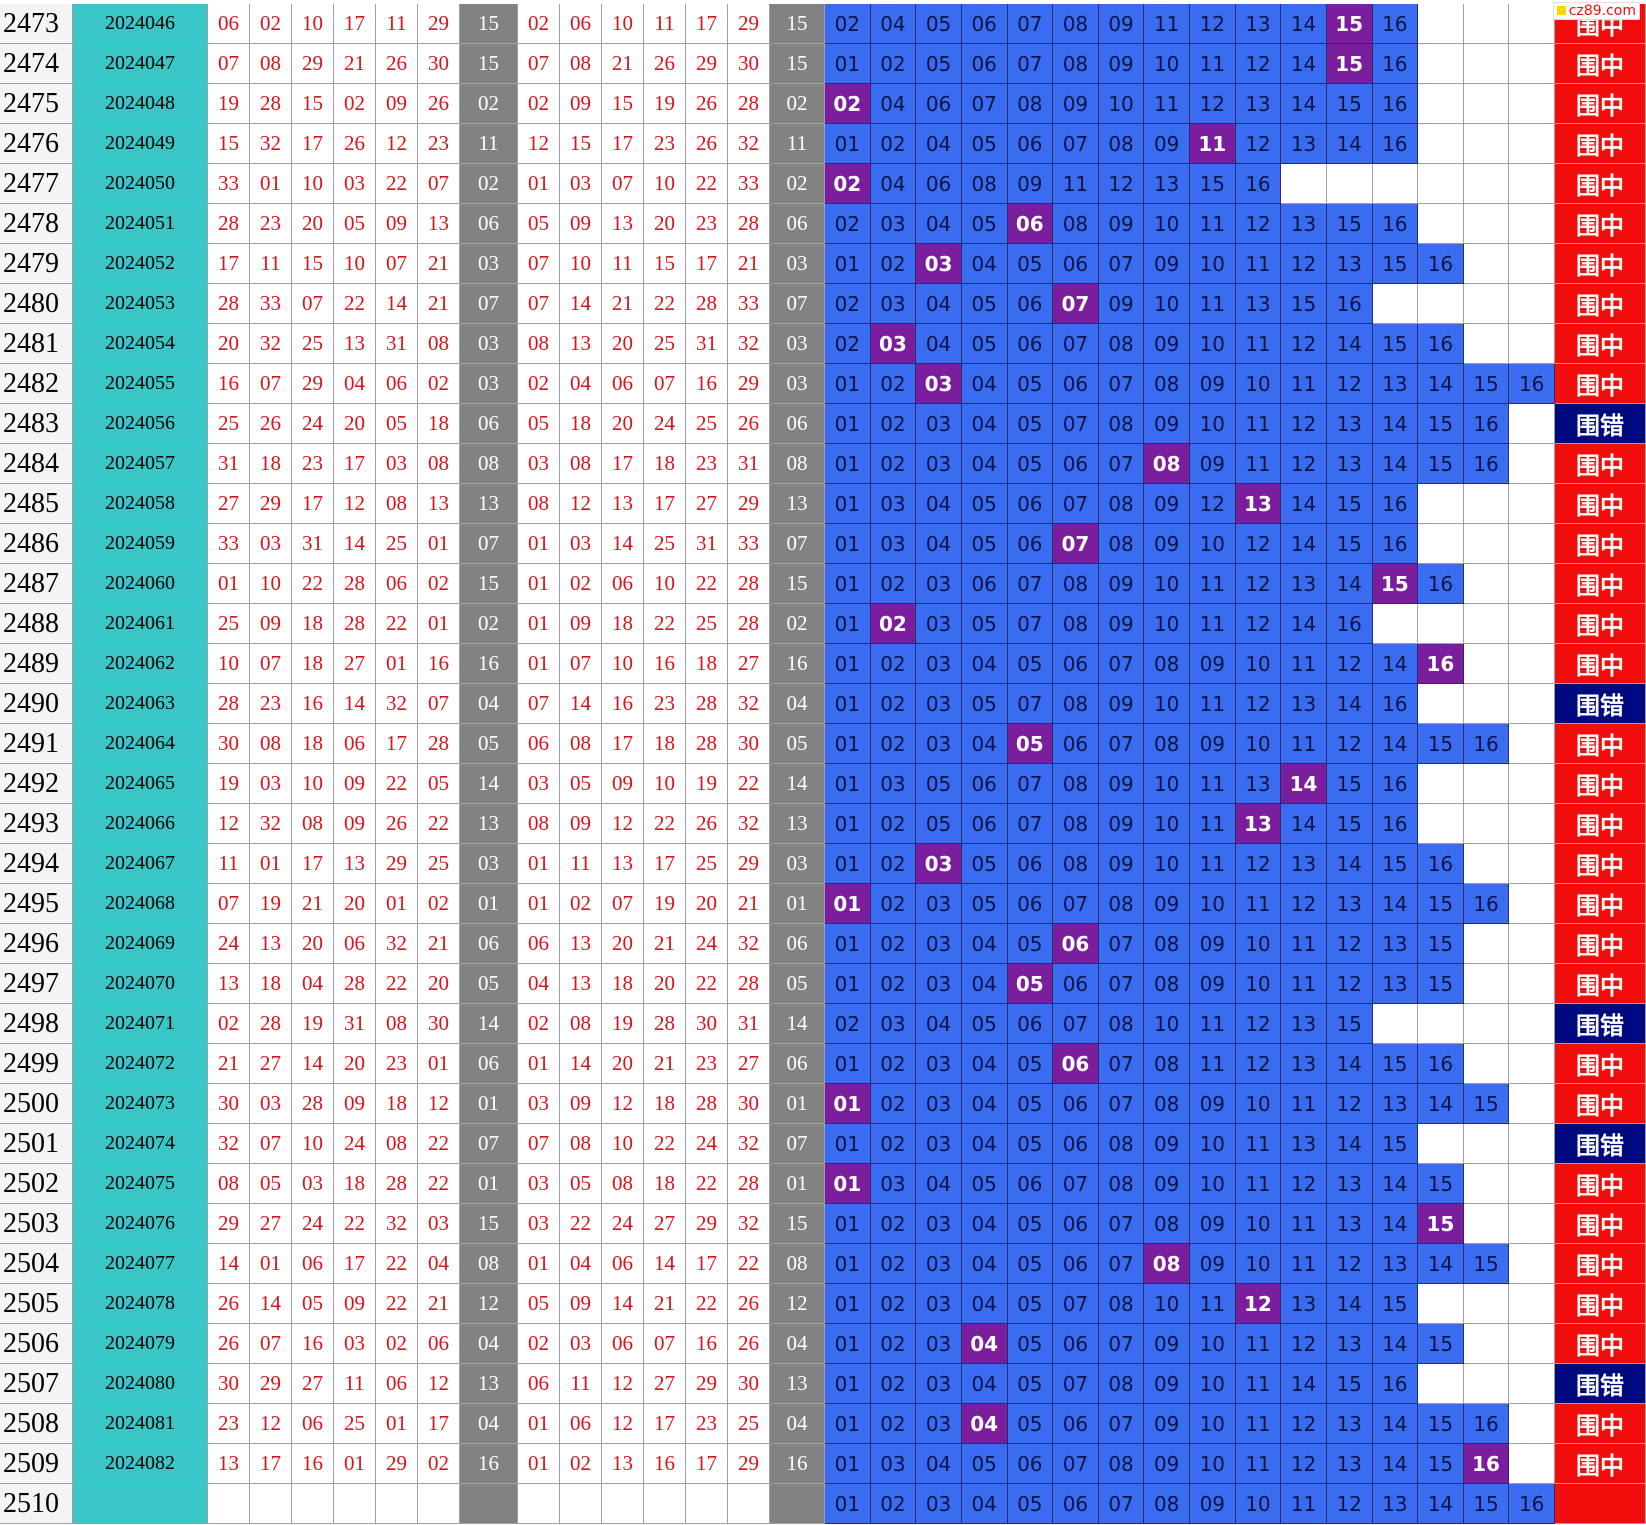 Image resolution: width=1646 pixels, height=1525 pixels. I want to click on draw-number: 17, so click(397, 744).